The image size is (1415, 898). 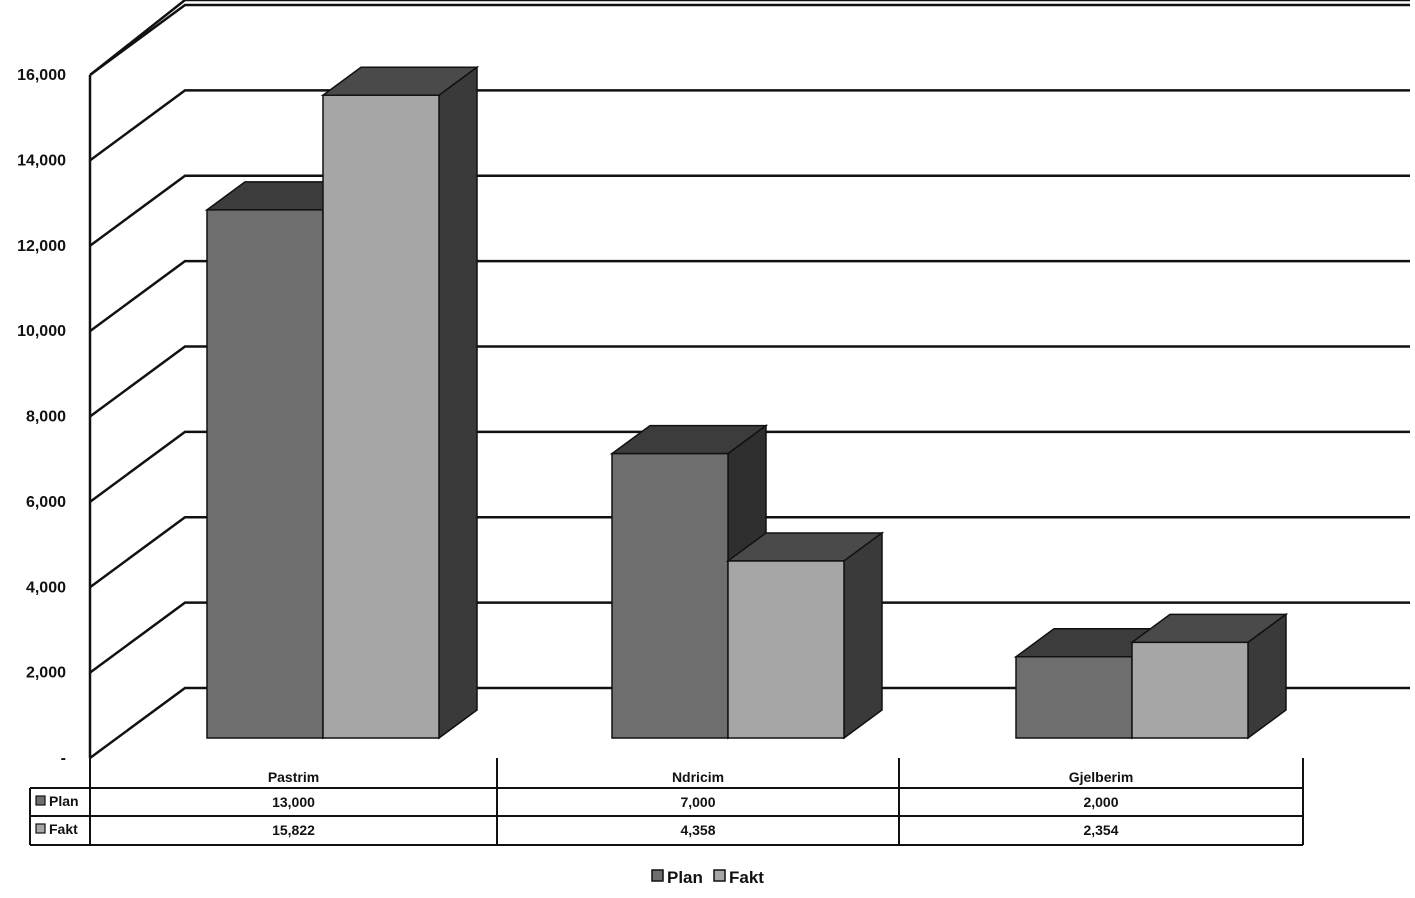 I want to click on y-tick-label: 16,000, so click(x=41, y=75).